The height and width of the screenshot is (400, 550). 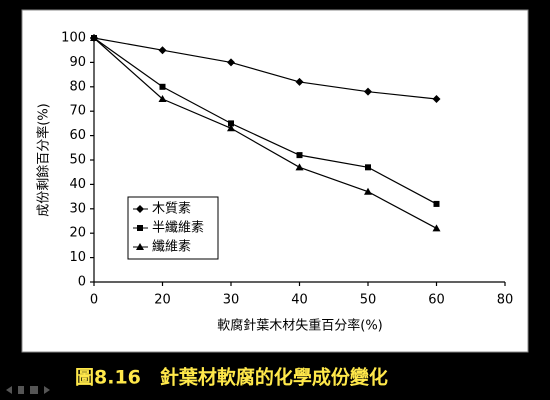 What do you see at coordinates (162, 300) in the screenshot?
I see `x-tick-label: 20` at bounding box center [162, 300].